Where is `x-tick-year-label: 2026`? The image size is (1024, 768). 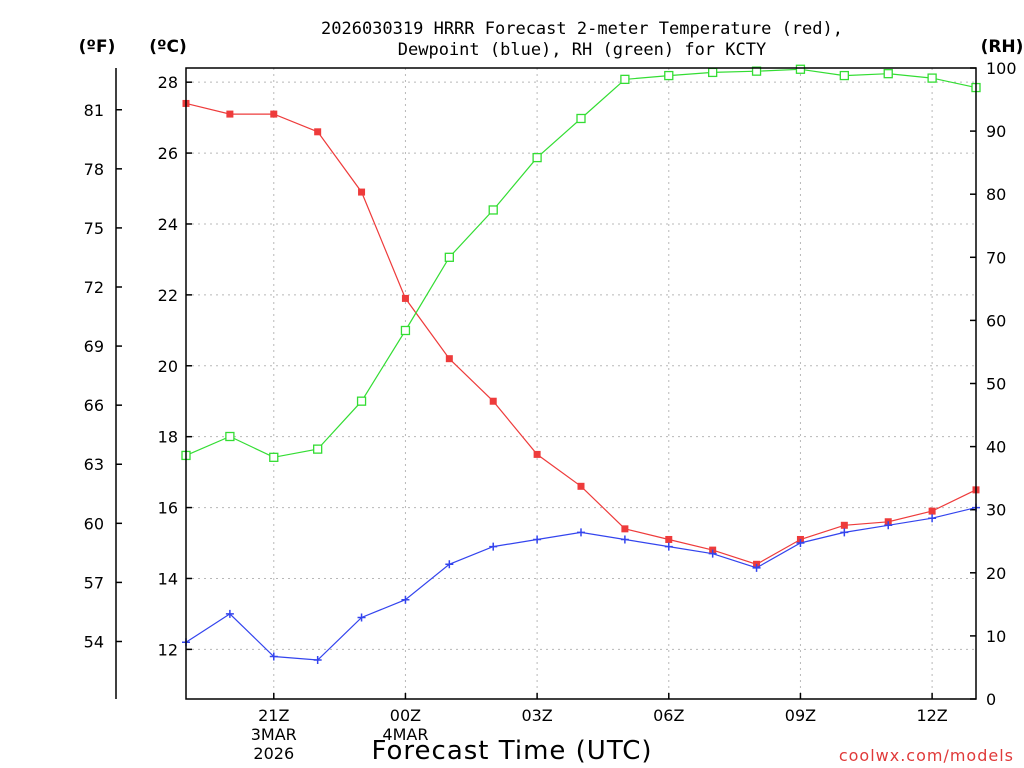
x-tick-year-label: 2026 is located at coordinates (273, 753).